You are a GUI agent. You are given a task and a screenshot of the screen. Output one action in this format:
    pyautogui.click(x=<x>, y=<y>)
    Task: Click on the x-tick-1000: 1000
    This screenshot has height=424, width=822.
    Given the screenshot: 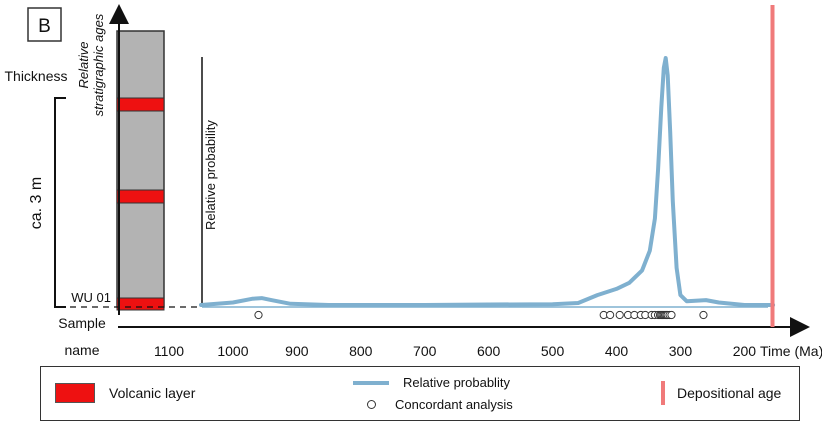 What is the action you would take?
    pyautogui.click(x=232, y=351)
    